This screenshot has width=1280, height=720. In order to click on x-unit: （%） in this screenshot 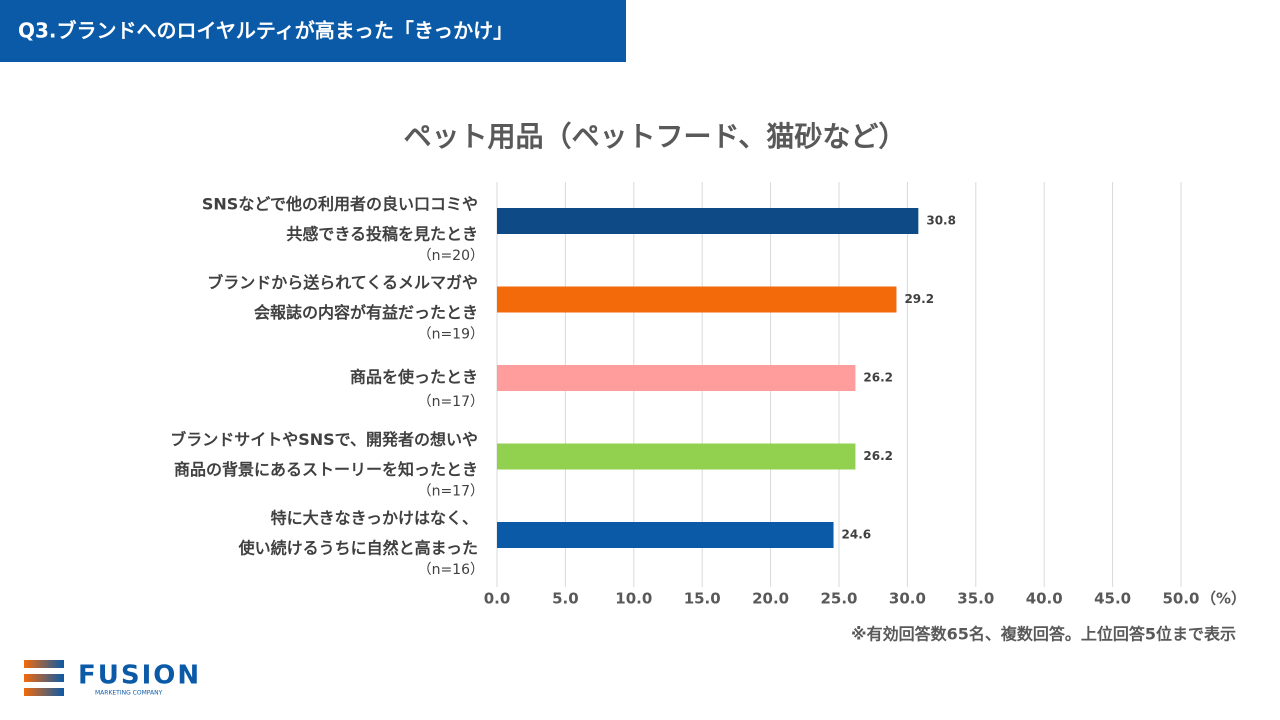, I will do `click(1223, 599)`.